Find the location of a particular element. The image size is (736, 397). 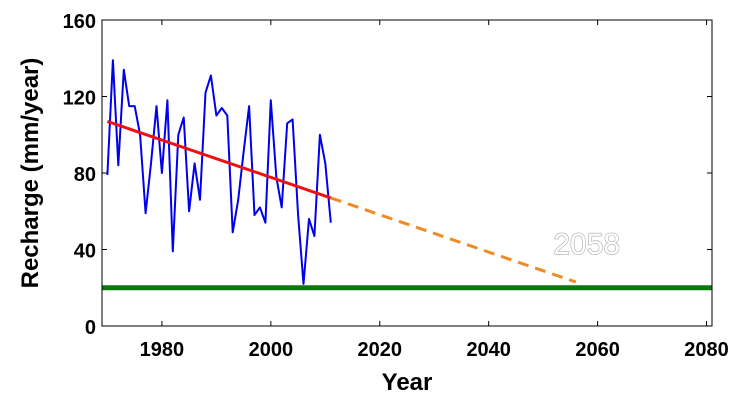

y-tick-label-0: 0 is located at coordinates (90, 328).